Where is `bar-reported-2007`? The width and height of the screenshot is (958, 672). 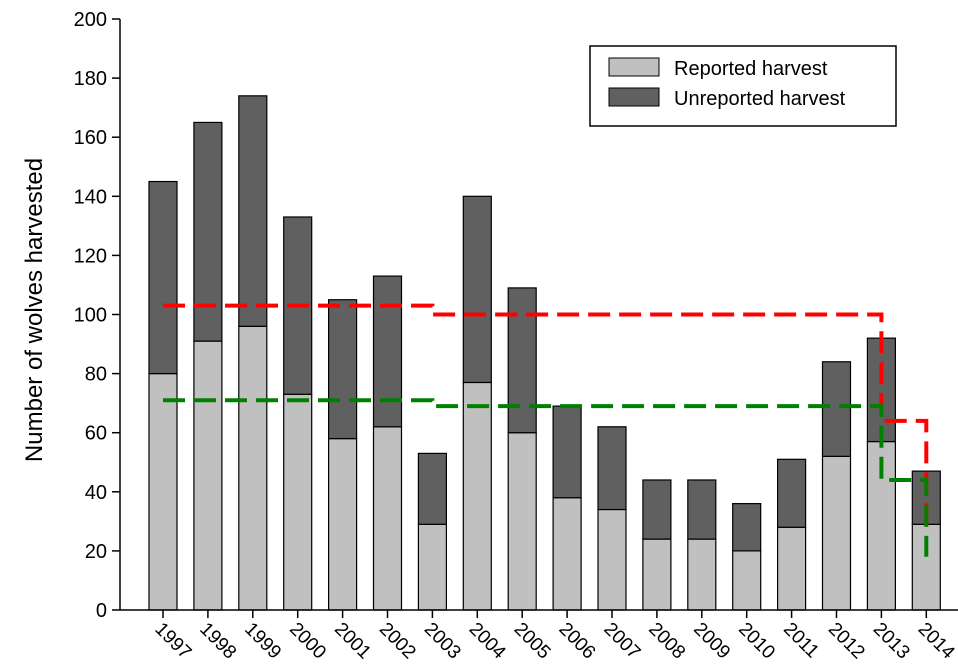 bar-reported-2007 is located at coordinates (612, 559).